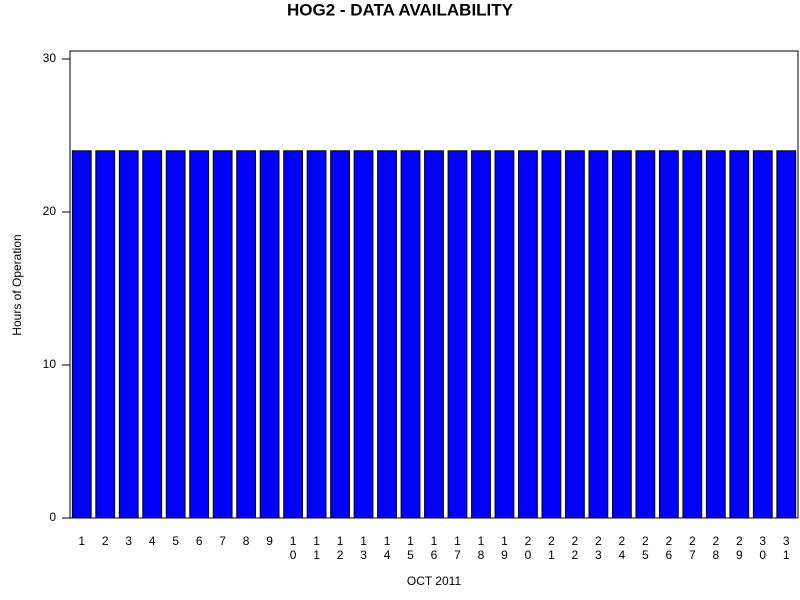  What do you see at coordinates (81, 541) in the screenshot?
I see `x-tick-label: 1` at bounding box center [81, 541].